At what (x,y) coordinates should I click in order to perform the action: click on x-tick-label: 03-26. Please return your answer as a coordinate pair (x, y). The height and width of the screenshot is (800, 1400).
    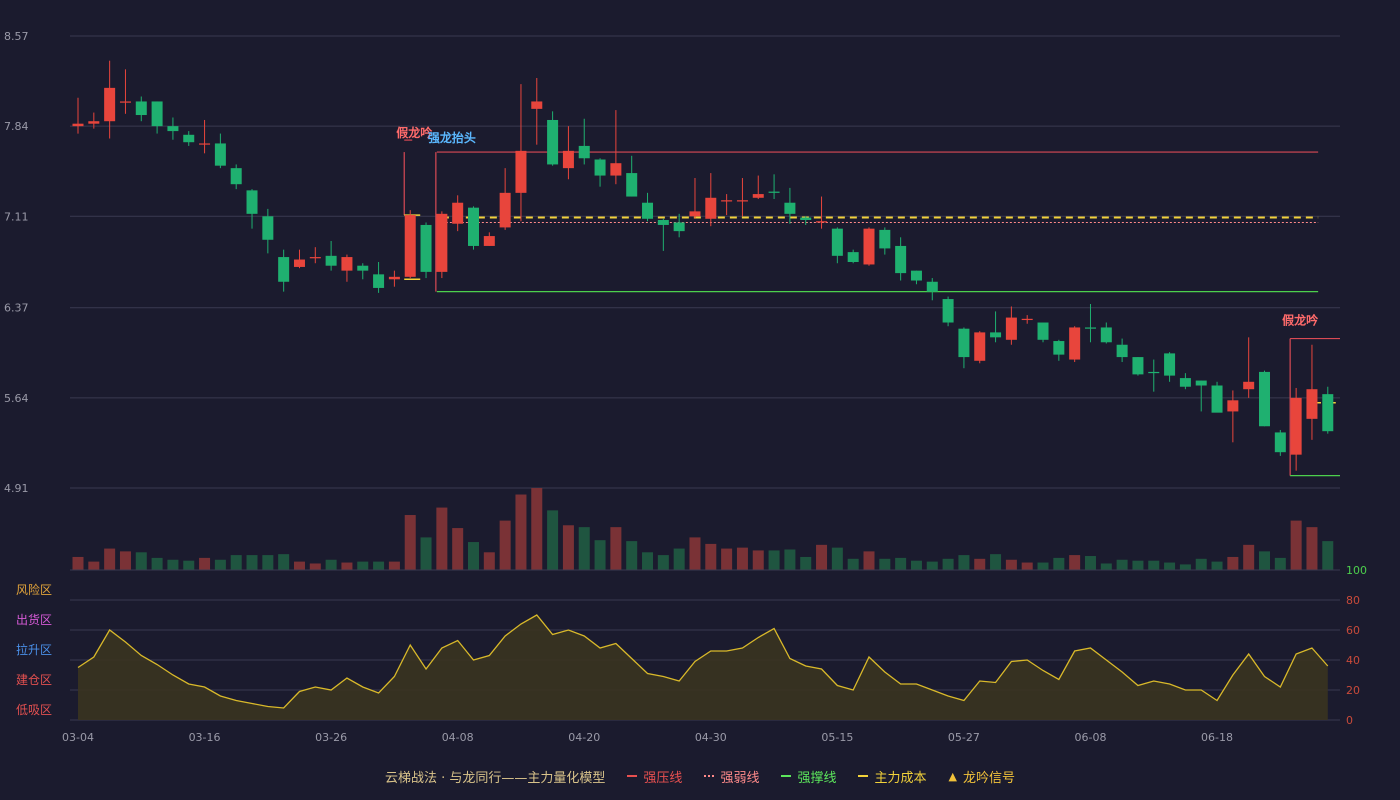
    Looking at the image, I should click on (331, 737).